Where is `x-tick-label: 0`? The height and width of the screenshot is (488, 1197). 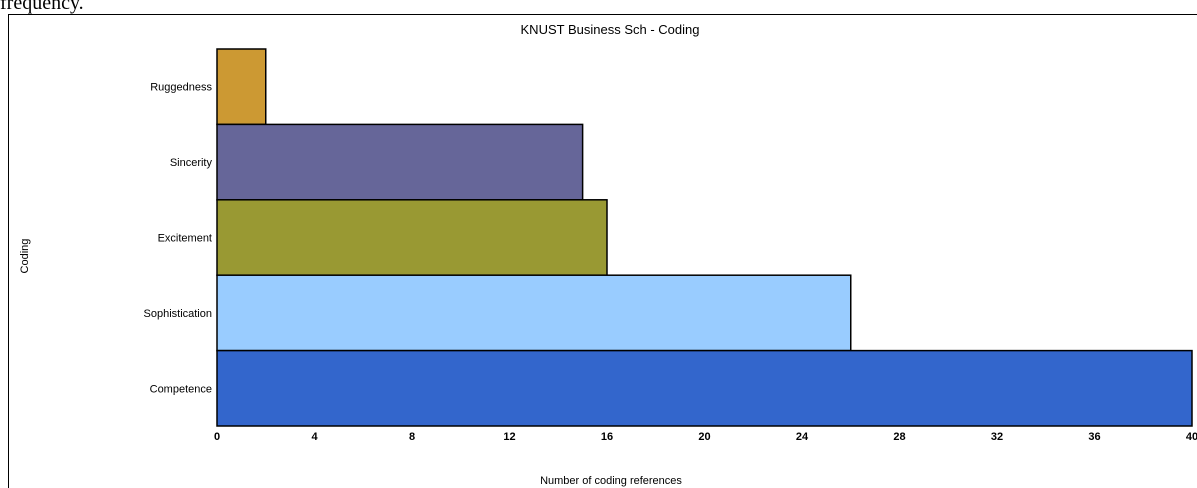 x-tick-label: 0 is located at coordinates (217, 437).